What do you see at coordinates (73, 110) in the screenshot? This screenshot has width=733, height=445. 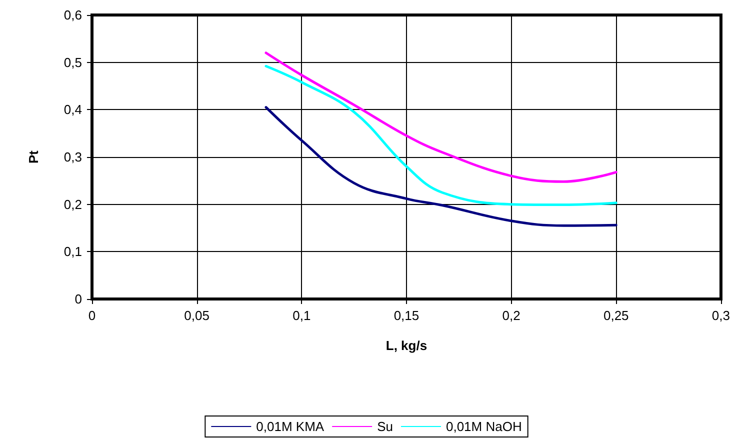 I see `y-tick-label: 0,4` at bounding box center [73, 110].